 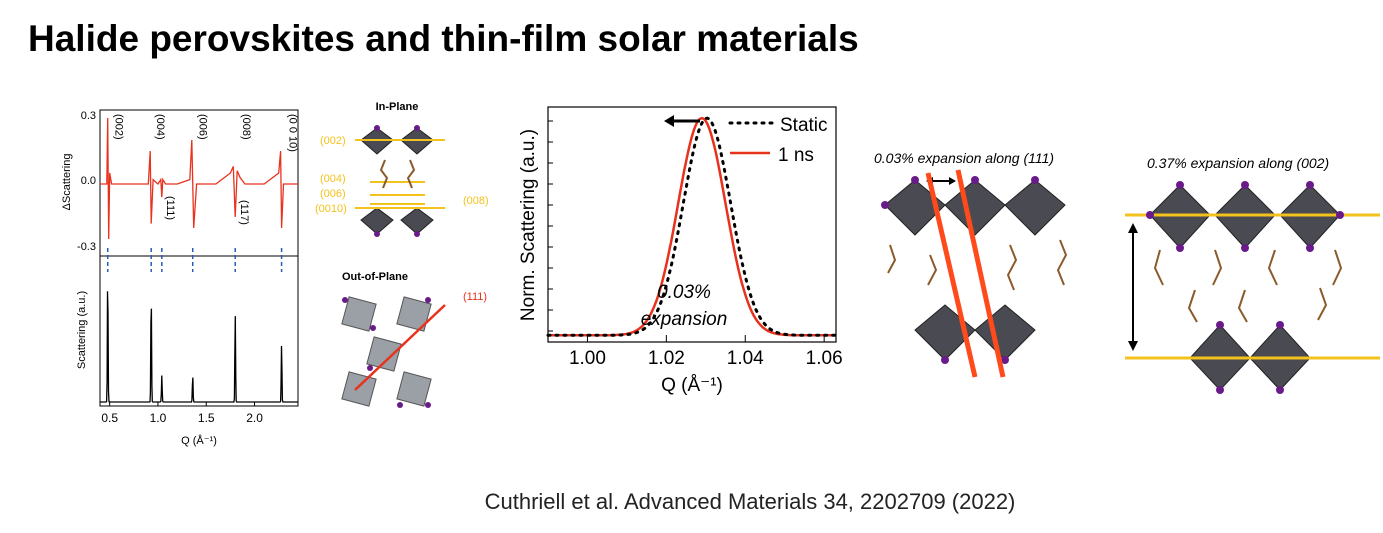 What do you see at coordinates (109, 418) in the screenshot?
I see `xtick-label: 0.5` at bounding box center [109, 418].